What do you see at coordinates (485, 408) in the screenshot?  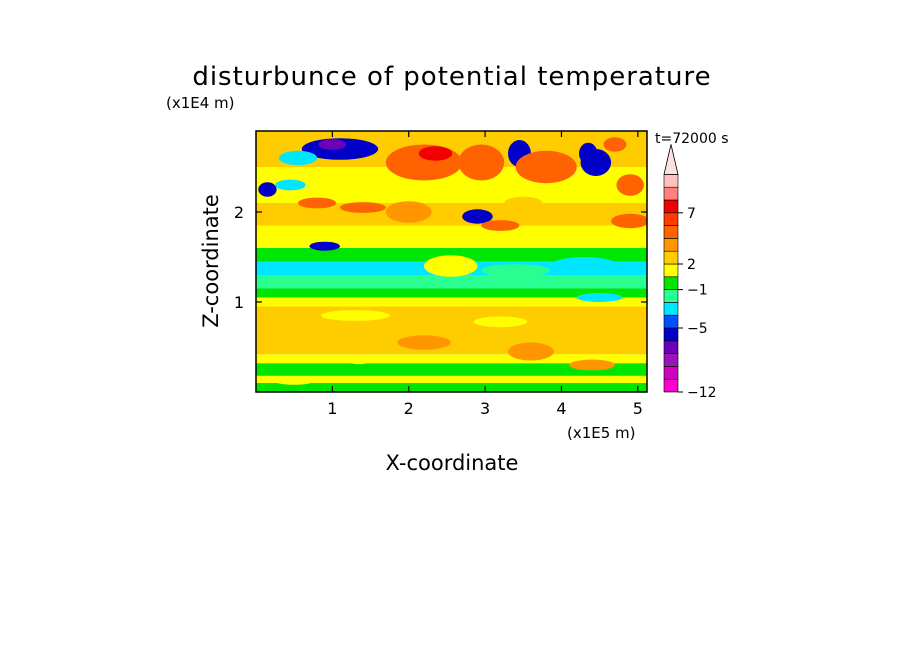 I see `x-tick-label: 3` at bounding box center [485, 408].